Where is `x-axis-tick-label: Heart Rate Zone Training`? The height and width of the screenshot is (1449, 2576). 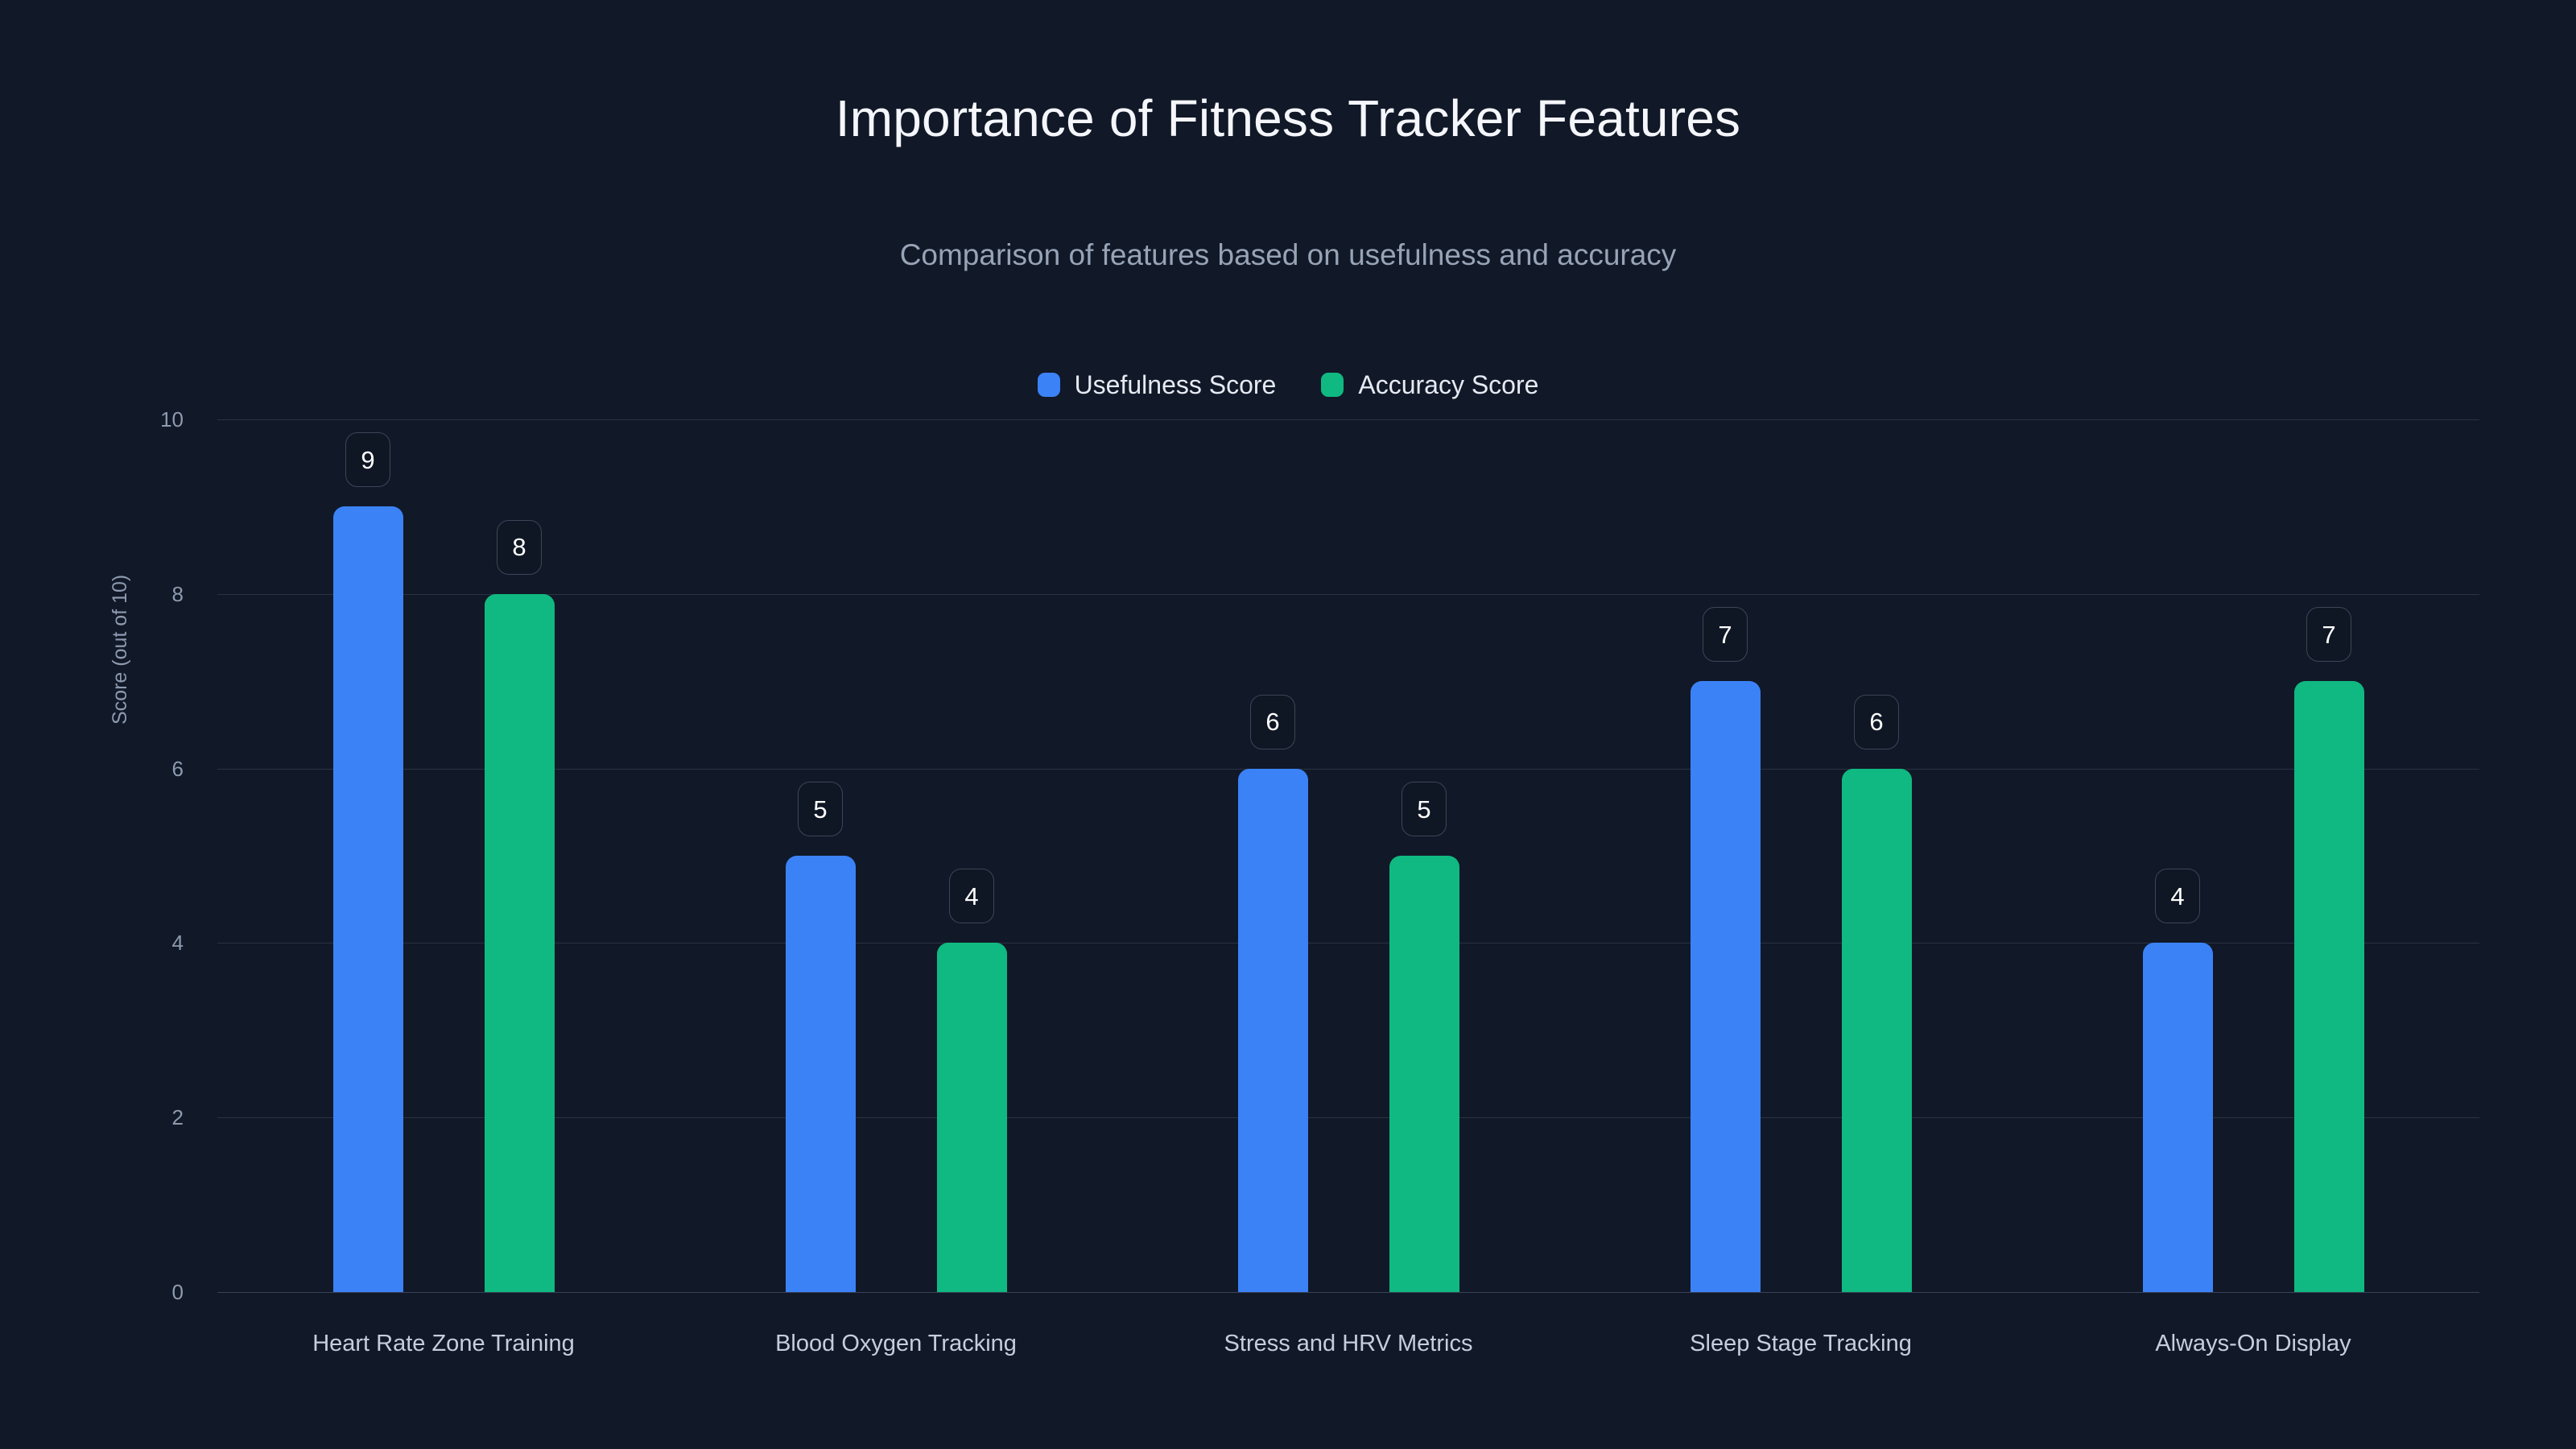 x-axis-tick-label: Heart Rate Zone Training is located at coordinates (443, 1343).